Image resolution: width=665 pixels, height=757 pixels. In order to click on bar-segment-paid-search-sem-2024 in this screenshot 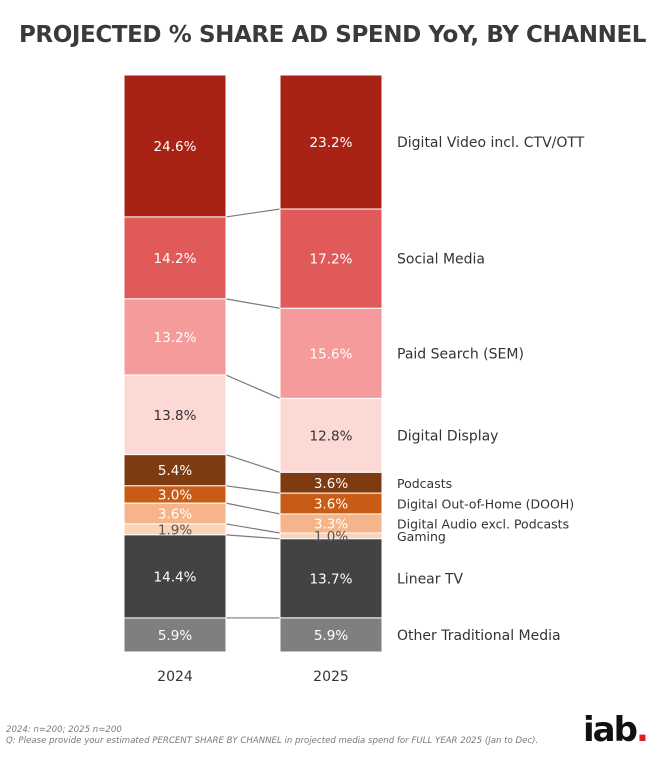, I will do `click(175, 337)`.